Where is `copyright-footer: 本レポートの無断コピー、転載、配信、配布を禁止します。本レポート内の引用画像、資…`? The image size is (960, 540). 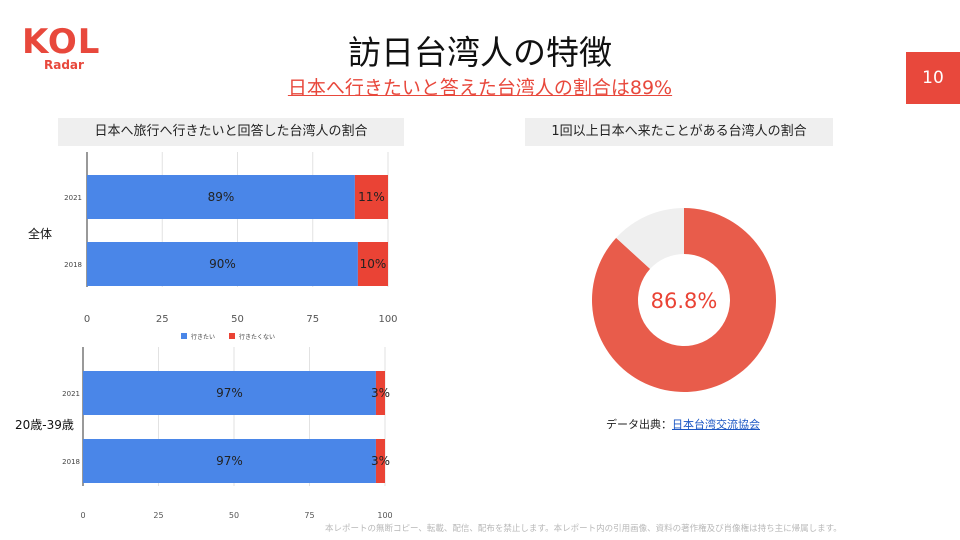
copyright-footer: 本レポートの無断コピー、転載、配信、配布を禁止します。本レポート内の引用画像、資… is located at coordinates (583, 529).